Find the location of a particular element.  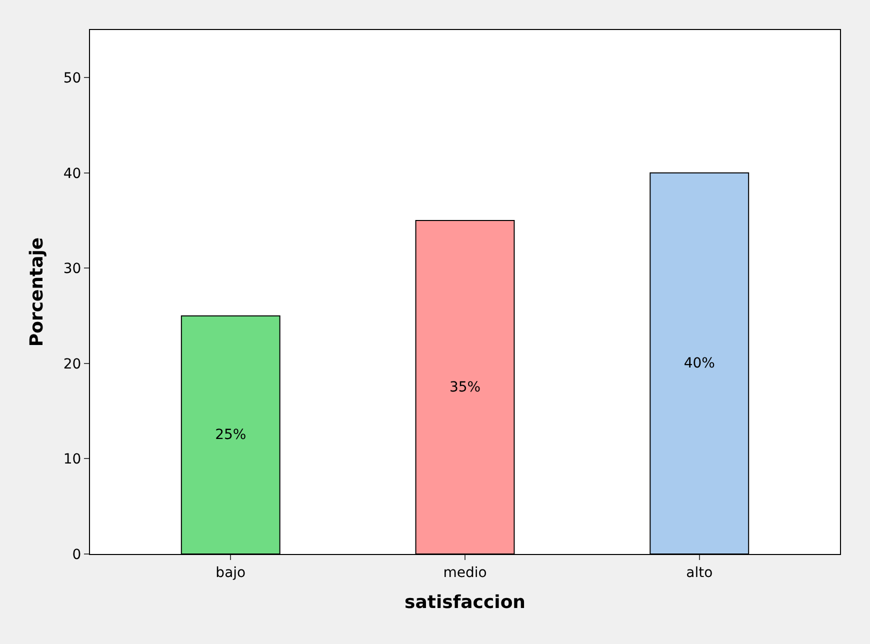

y-tick-label: 10 is located at coordinates (72, 460).